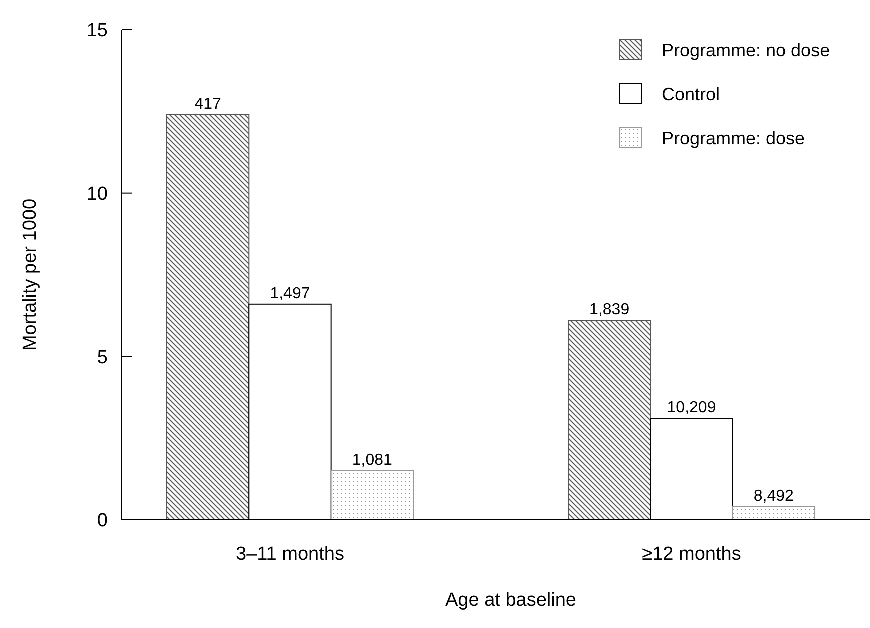 The height and width of the screenshot is (628, 870). What do you see at coordinates (610, 310) in the screenshot?
I see `annotation: 1,839` at bounding box center [610, 310].